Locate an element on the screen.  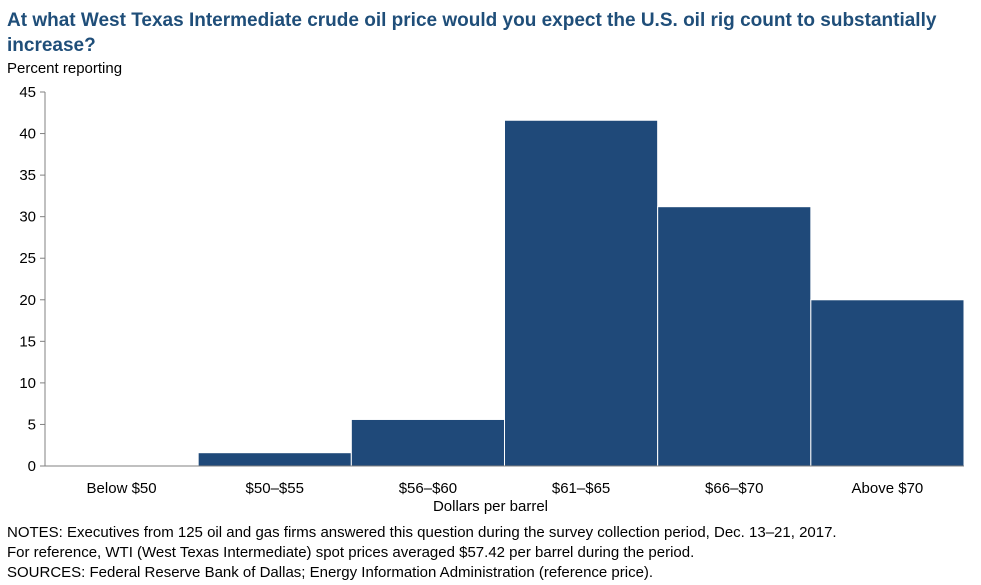
y-tick-label: 20 is located at coordinates (27, 300).